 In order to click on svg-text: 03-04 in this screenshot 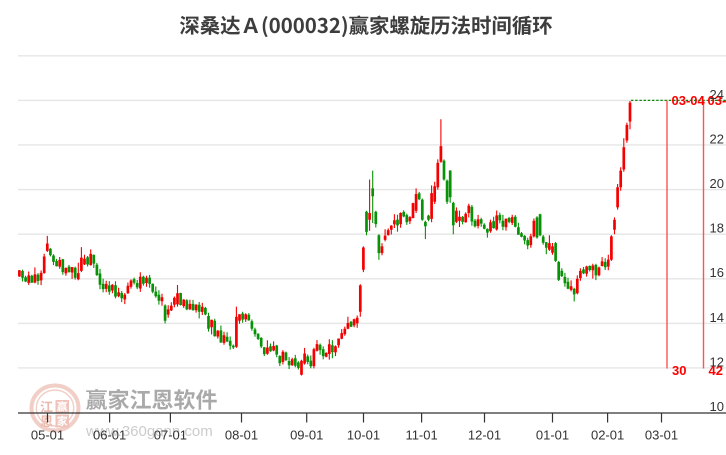, I will do `click(689, 100)`.